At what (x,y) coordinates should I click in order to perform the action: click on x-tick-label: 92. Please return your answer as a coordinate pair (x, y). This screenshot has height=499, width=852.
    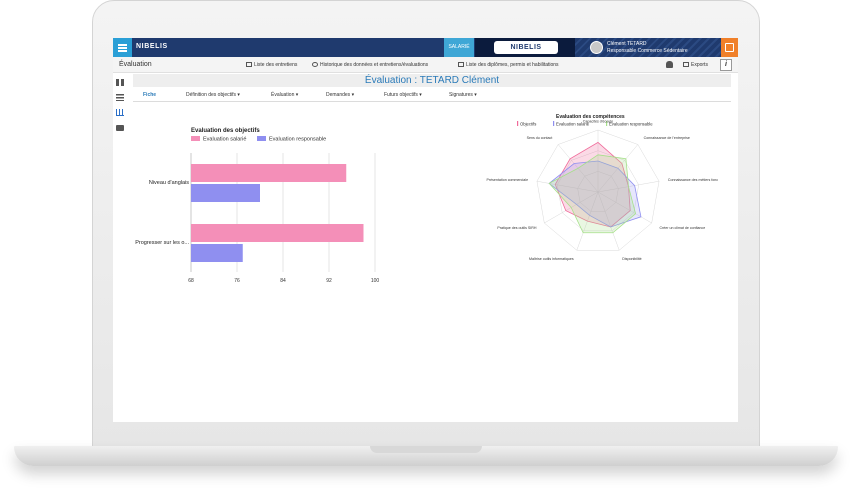
    Looking at the image, I should click on (329, 281).